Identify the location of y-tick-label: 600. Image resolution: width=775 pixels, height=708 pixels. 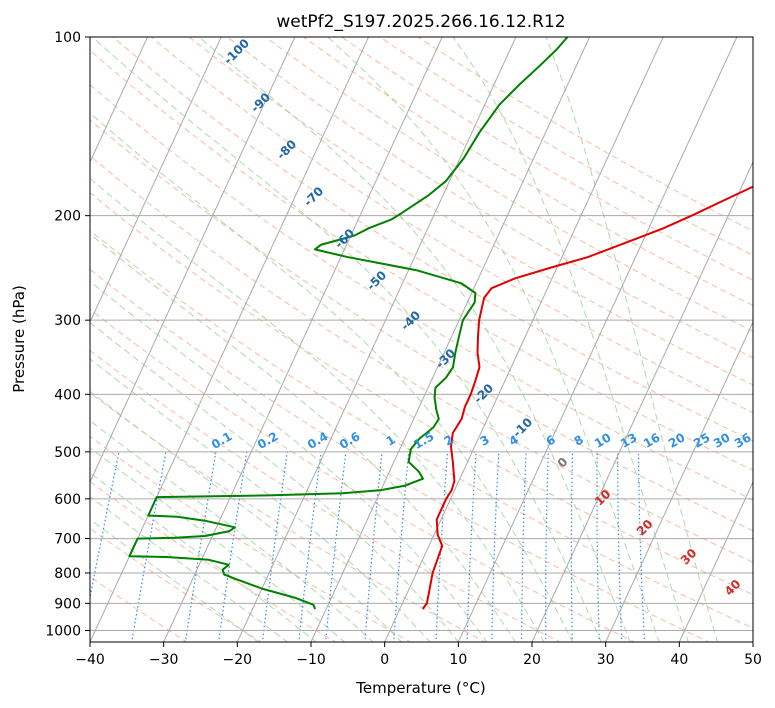
(67, 500).